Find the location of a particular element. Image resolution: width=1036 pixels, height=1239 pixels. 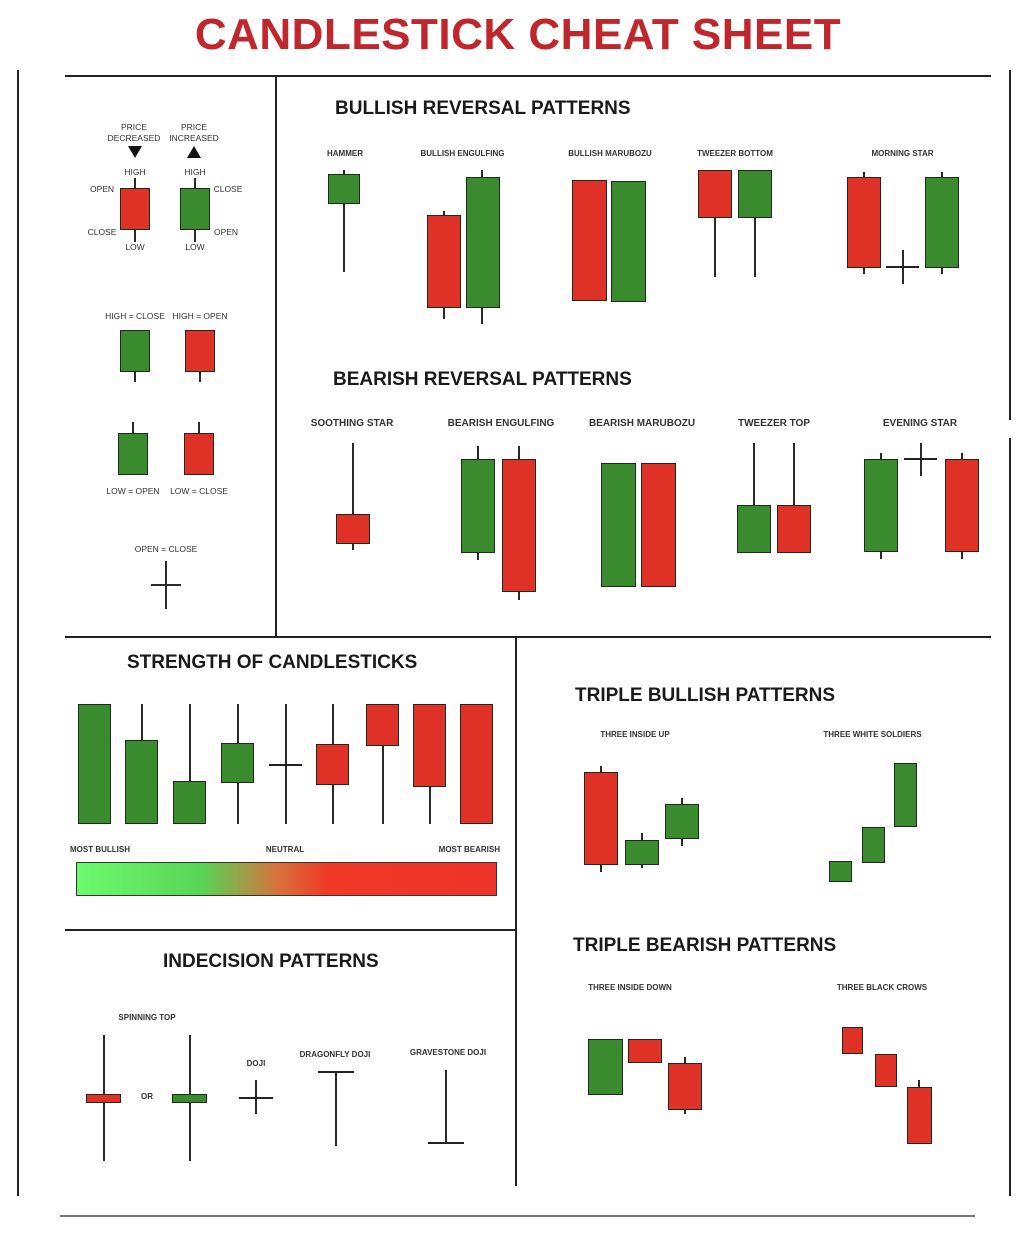

dragonfly-bar is located at coordinates (336, 1072).